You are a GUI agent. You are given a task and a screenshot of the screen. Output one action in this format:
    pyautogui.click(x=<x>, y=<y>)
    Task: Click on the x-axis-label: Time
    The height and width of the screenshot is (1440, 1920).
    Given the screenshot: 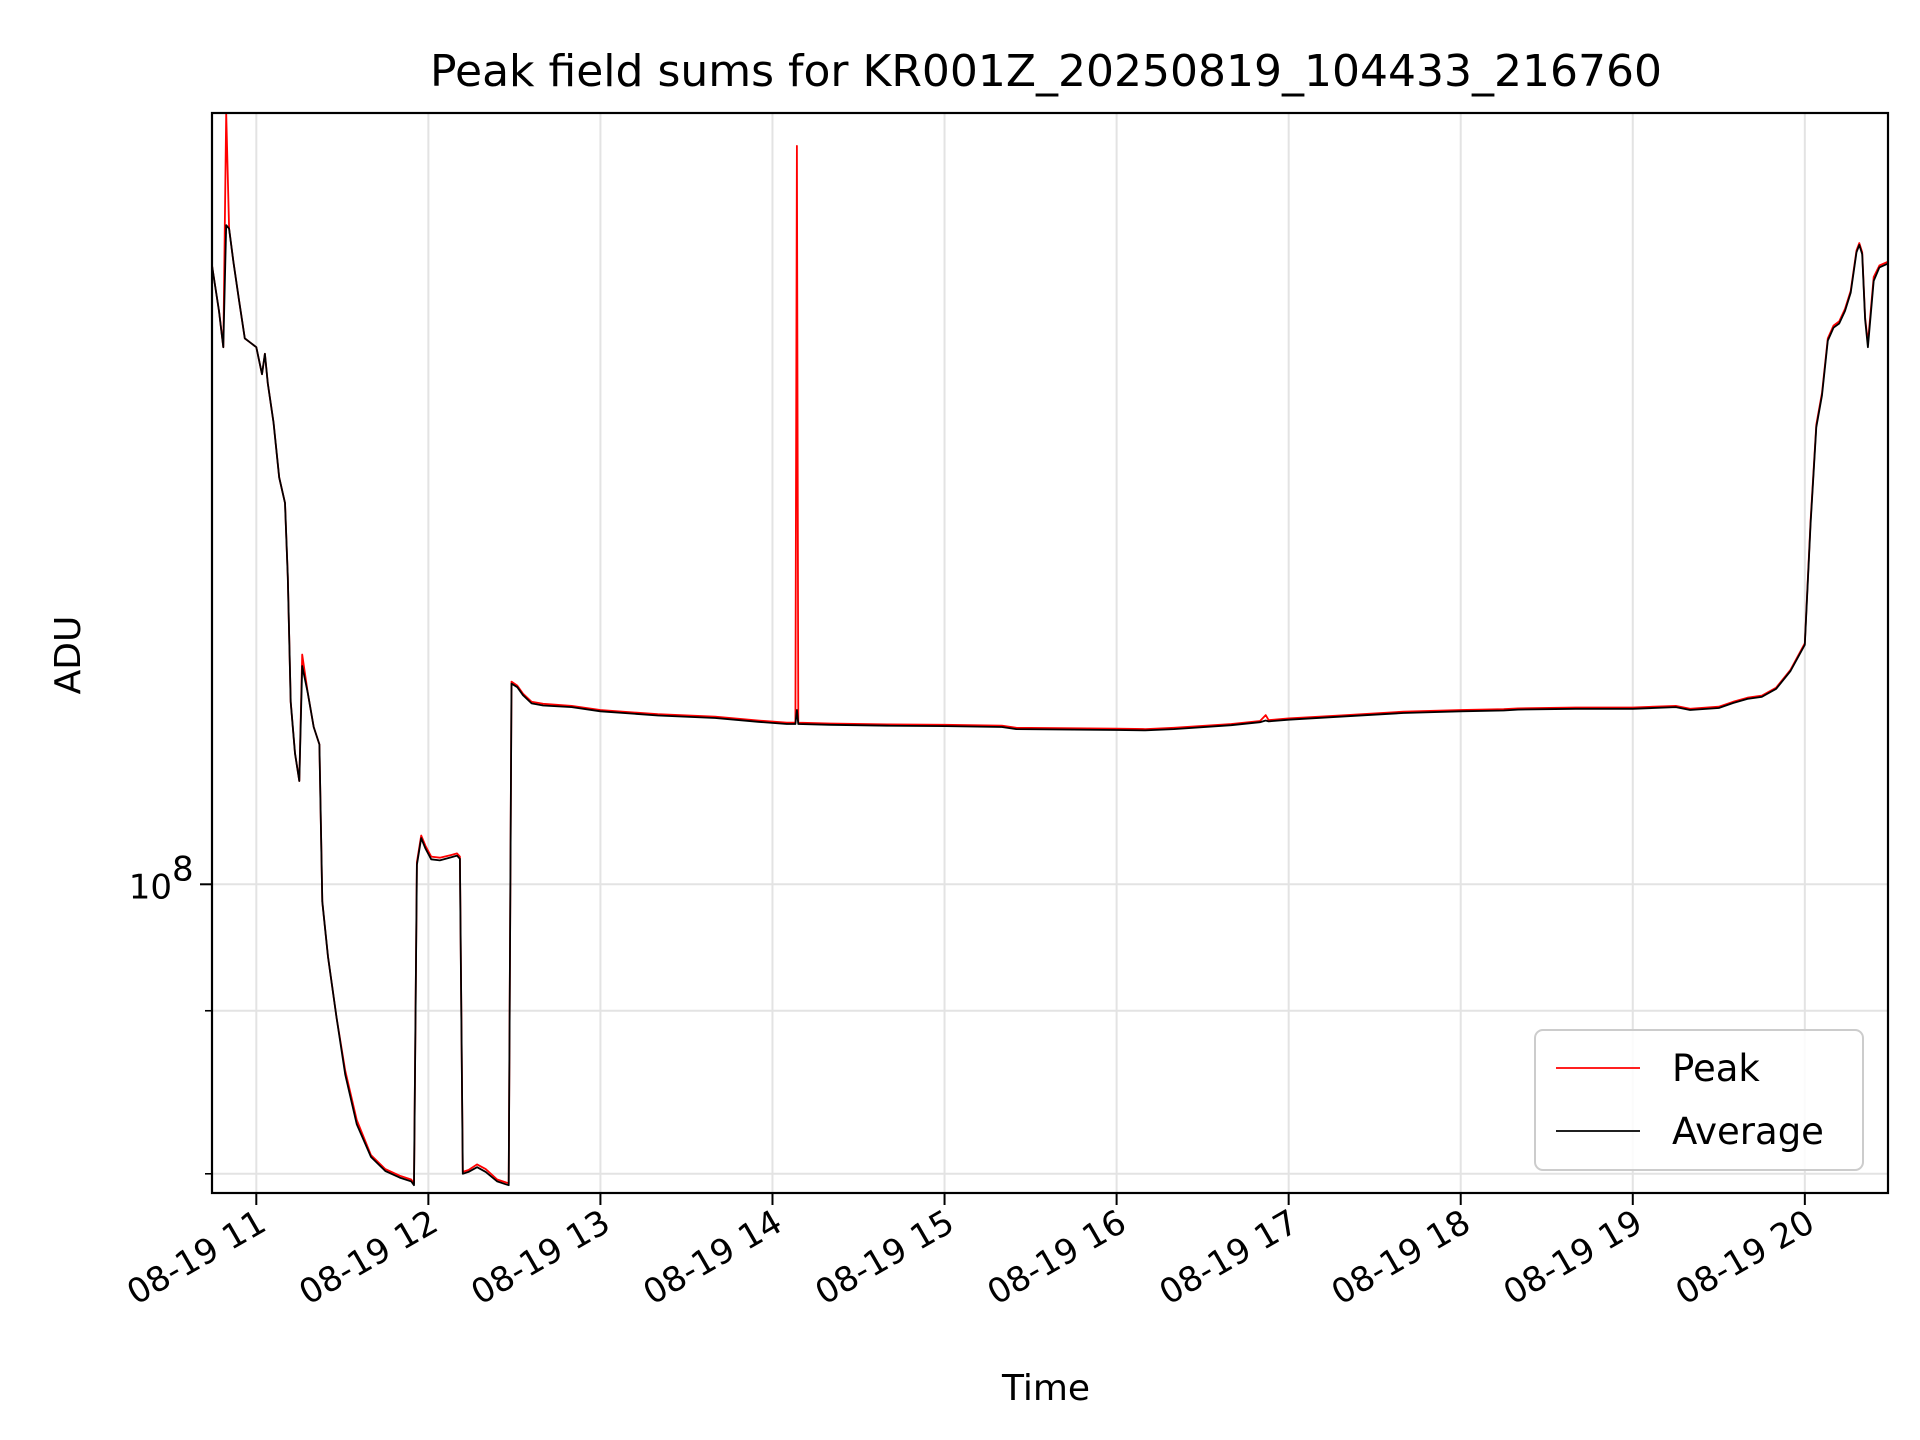 What is the action you would take?
    pyautogui.click(x=1045, y=1388)
    